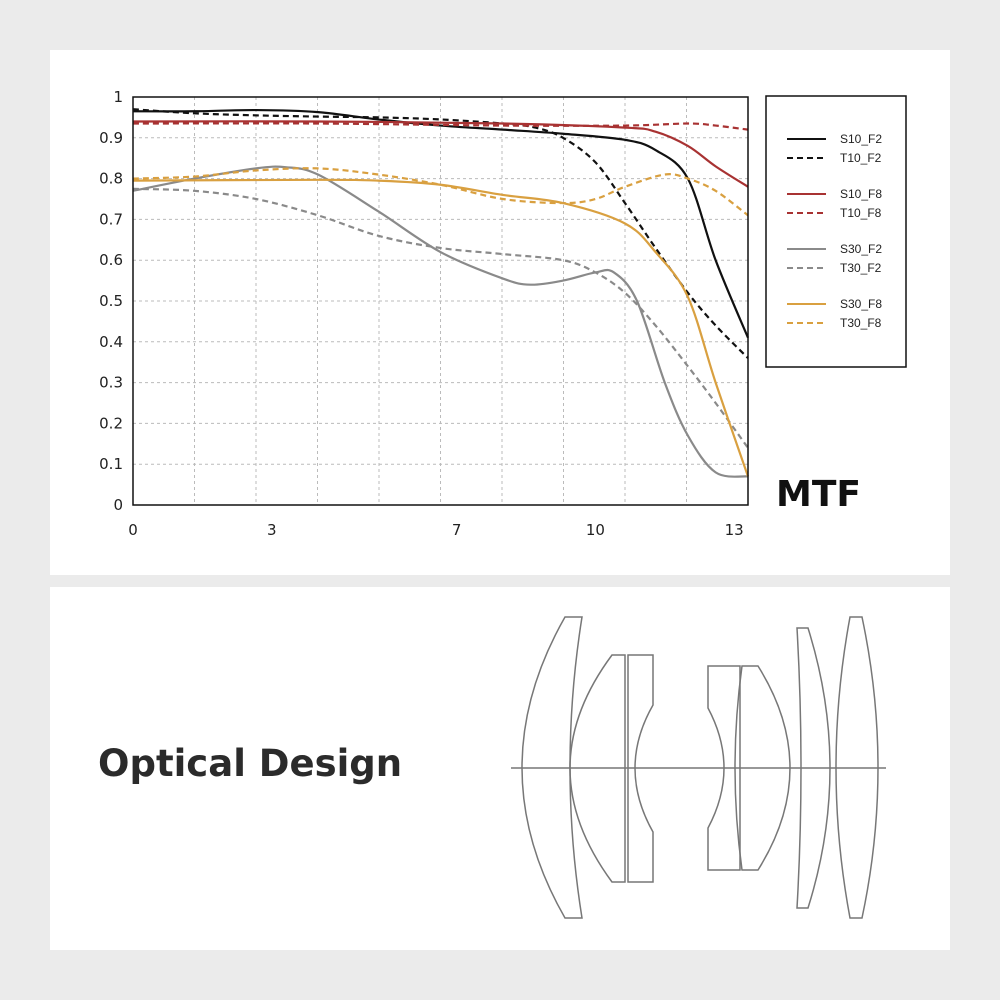  I want to click on y-tick-label: 0.6, so click(111, 260).